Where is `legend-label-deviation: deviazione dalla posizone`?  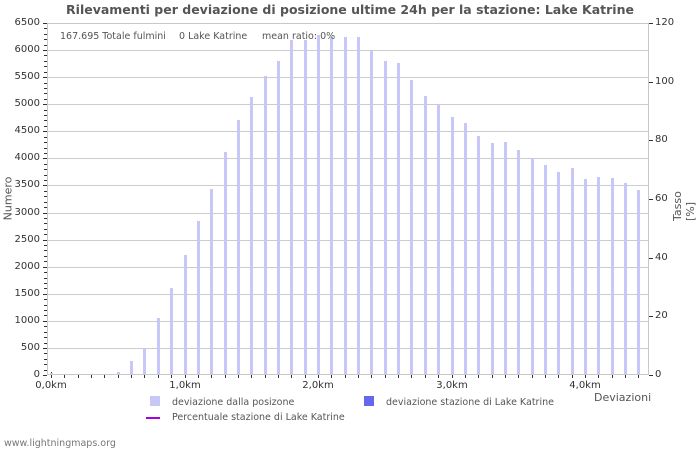
legend-label-deviation: deviazione dalla posizone is located at coordinates (233, 402).